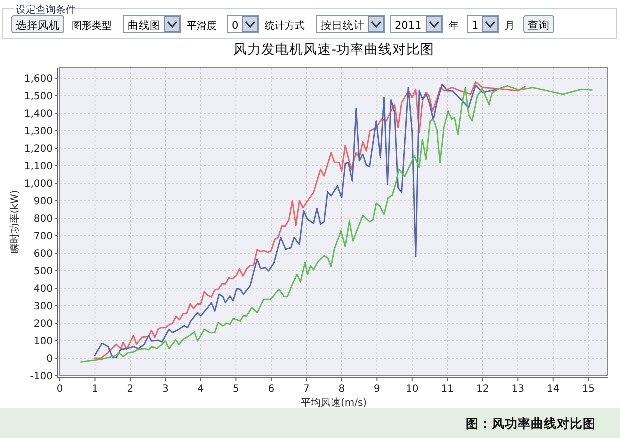  Describe the element at coordinates (43, 219) in the screenshot. I see `y-tick-label: 800` at that location.